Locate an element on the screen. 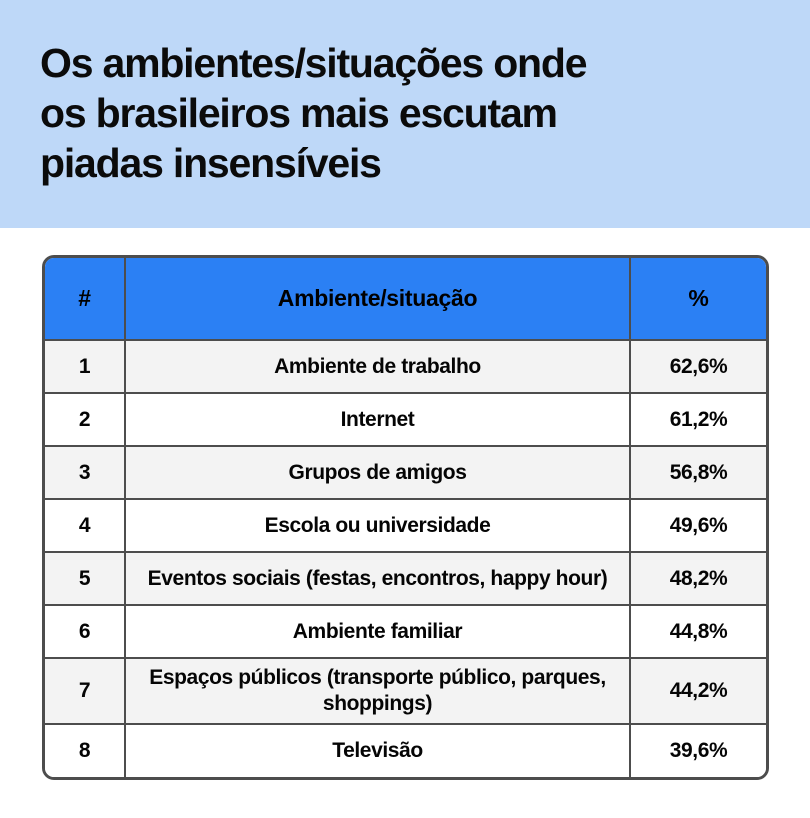 The height and width of the screenshot is (818, 810). table-row: 4 Escola ou universidade 49,6% is located at coordinates (405, 526).